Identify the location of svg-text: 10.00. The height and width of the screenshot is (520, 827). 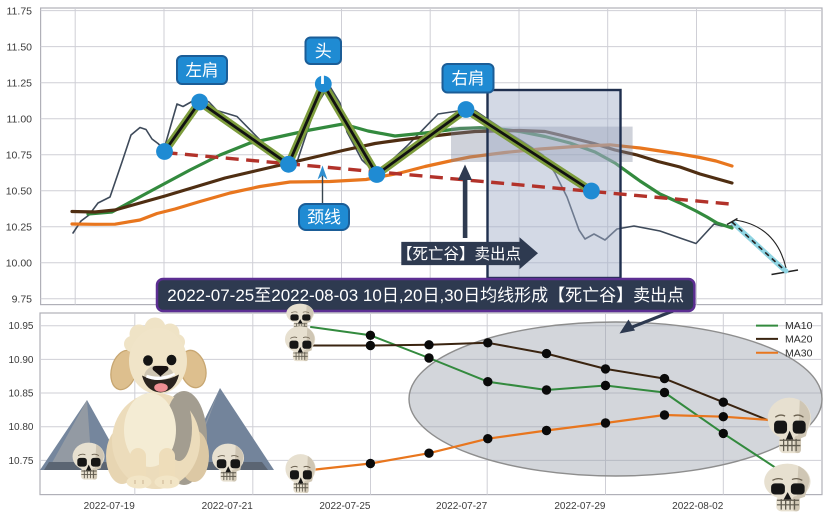
(19, 264).